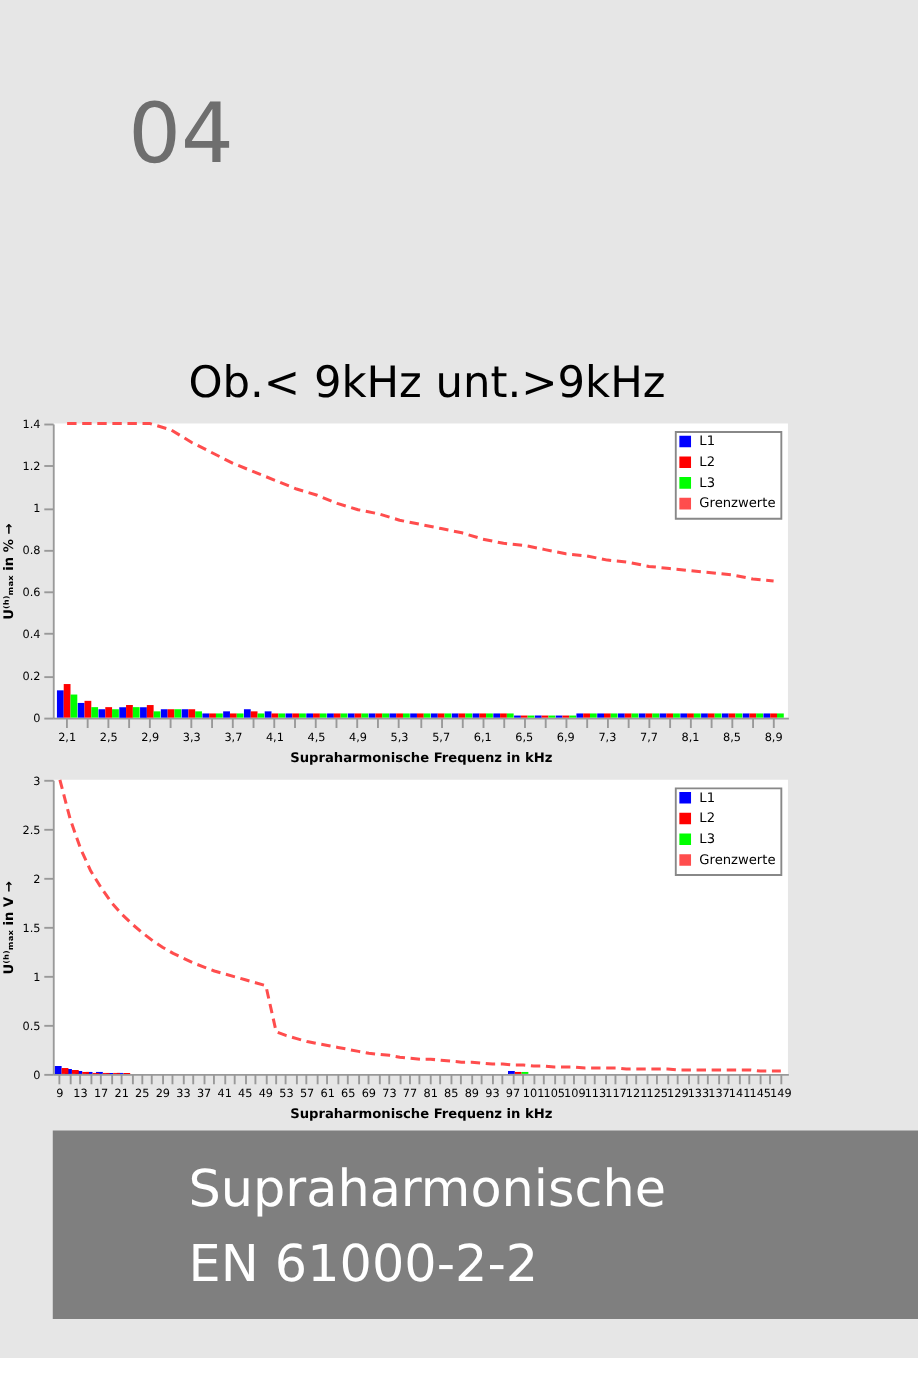 Image resolution: width=918 pixels, height=1382 pixels. I want to click on text: 04, so click(181, 133).